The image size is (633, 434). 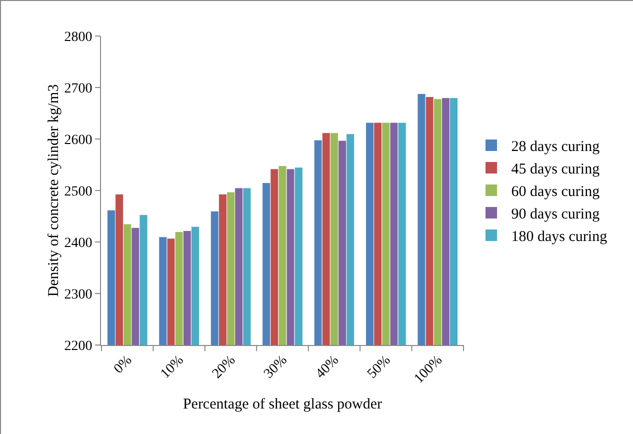 I want to click on y-tick-label: 2700, so click(x=78, y=88).